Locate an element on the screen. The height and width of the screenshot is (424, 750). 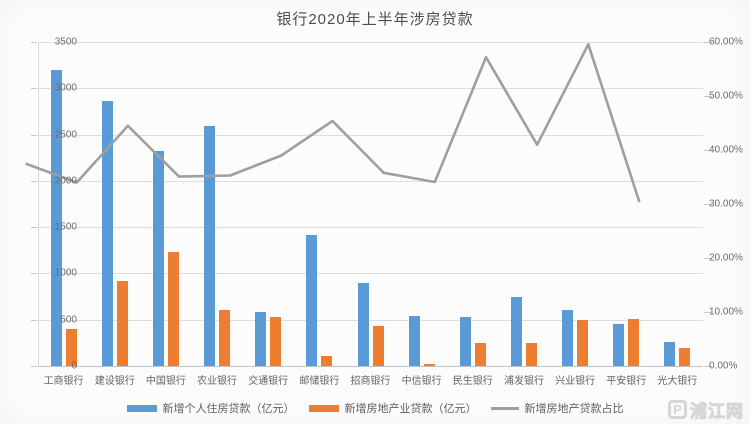
category-label-12: 平安银行 is located at coordinates (626, 381).